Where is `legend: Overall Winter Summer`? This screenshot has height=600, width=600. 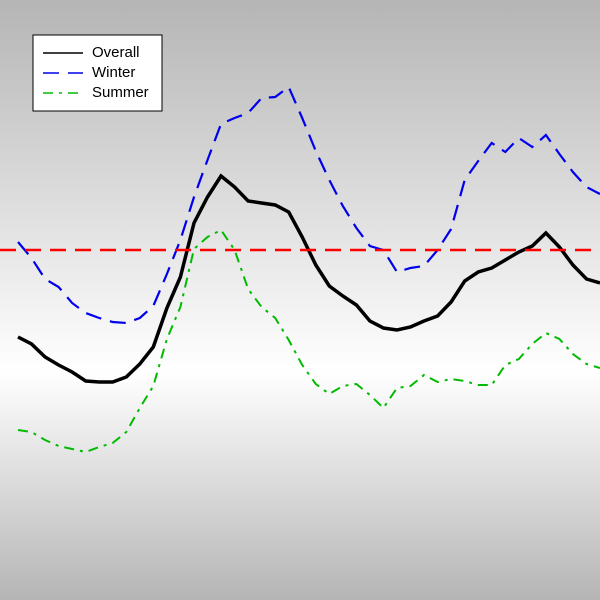
legend: Overall Winter Summer is located at coordinates (97, 73).